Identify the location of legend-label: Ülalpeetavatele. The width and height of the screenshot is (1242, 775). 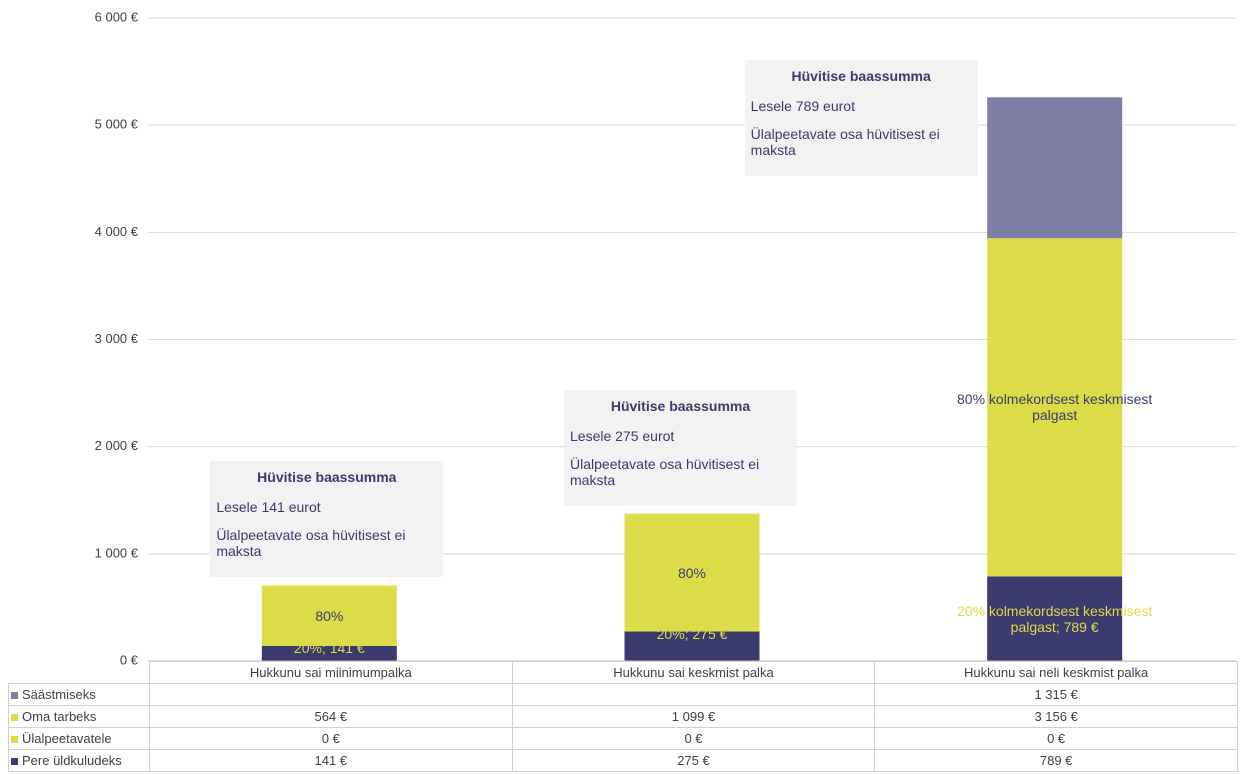
(67, 738).